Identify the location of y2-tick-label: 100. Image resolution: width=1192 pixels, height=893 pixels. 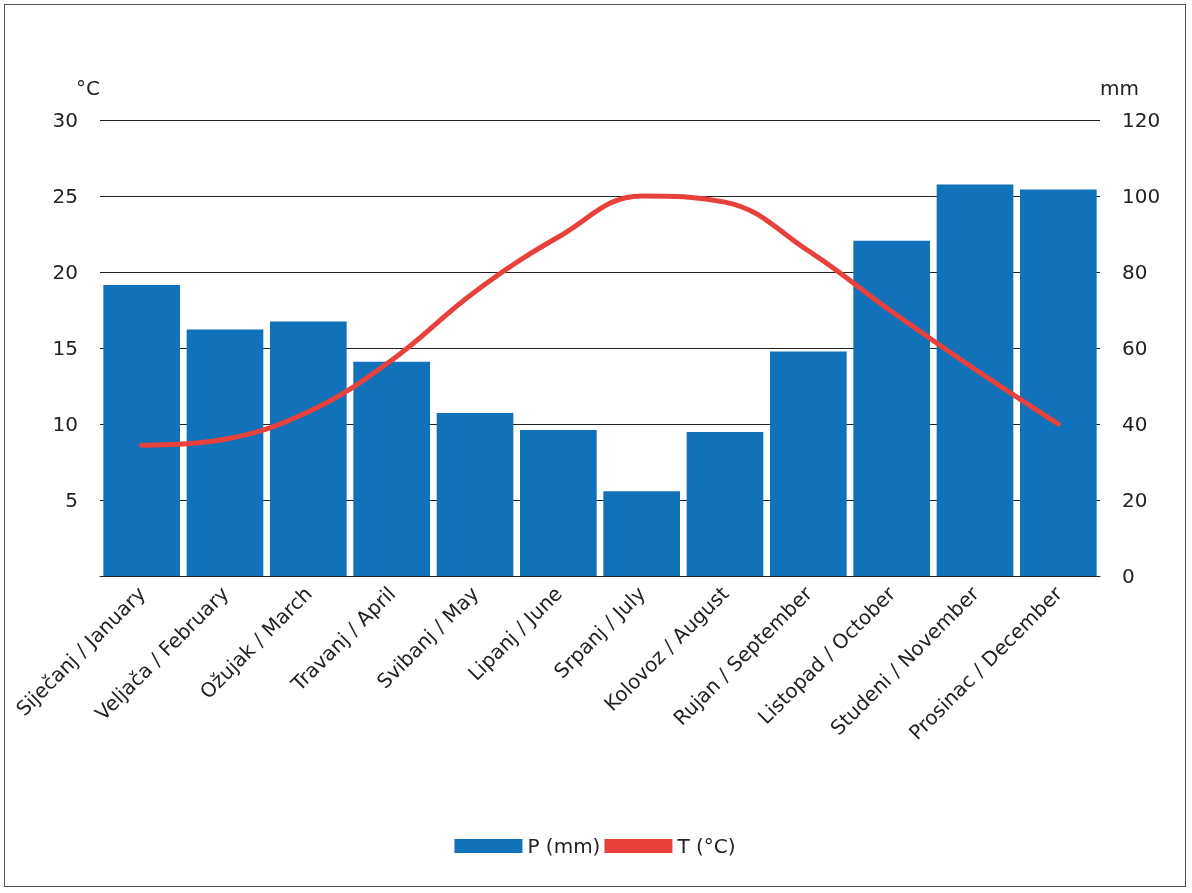
(1141, 196).